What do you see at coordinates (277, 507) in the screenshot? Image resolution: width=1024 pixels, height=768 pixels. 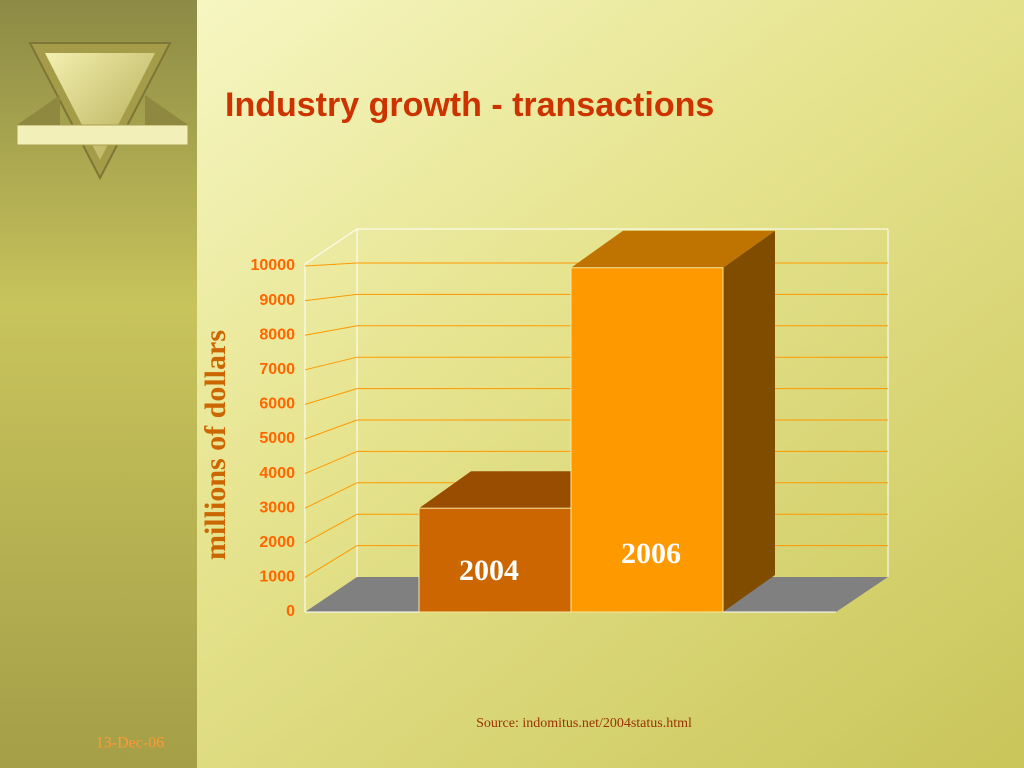 I see `y-tick-label: 3000` at bounding box center [277, 507].